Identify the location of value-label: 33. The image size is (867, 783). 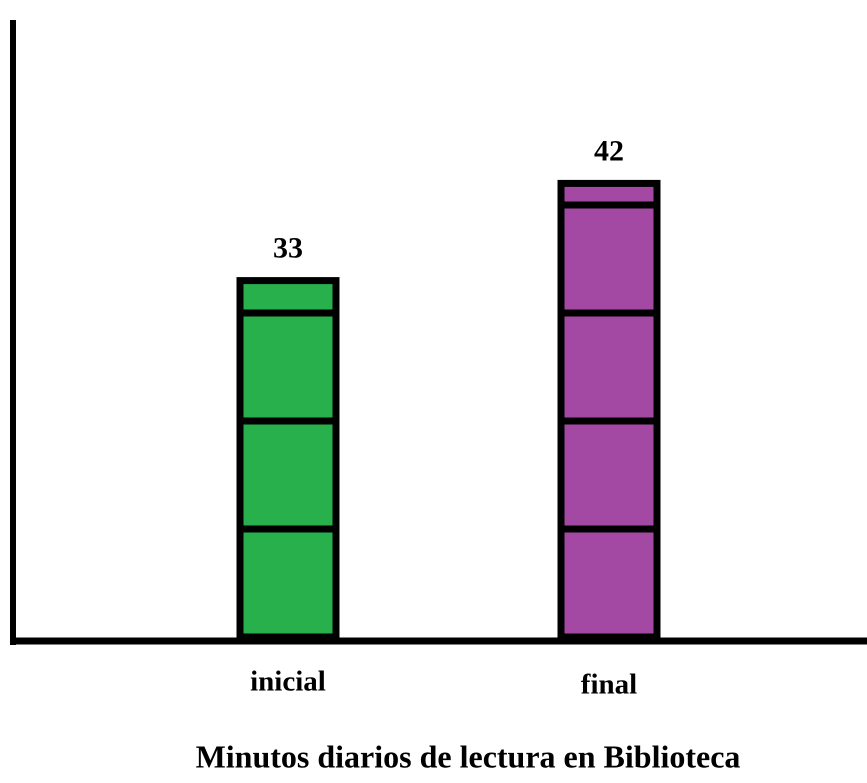
(288, 247).